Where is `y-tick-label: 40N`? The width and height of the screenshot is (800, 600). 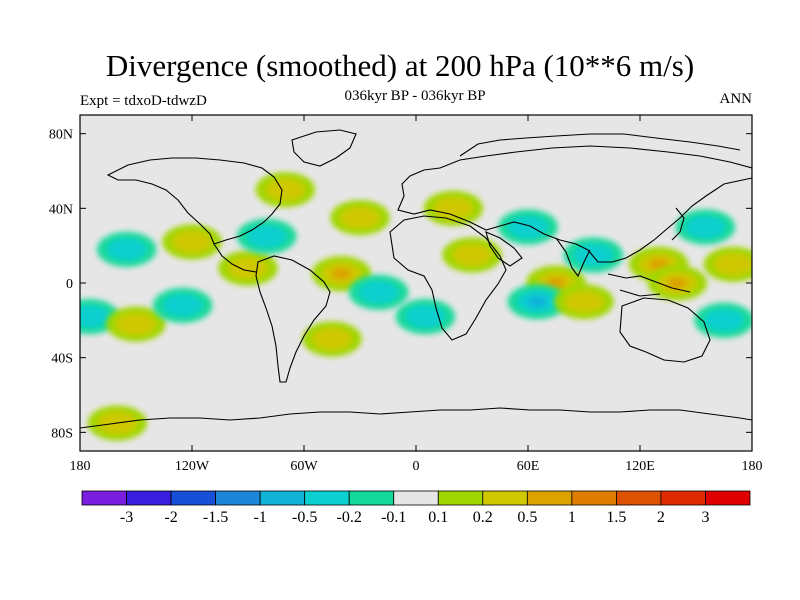 y-tick-label: 40N is located at coordinates (61, 209).